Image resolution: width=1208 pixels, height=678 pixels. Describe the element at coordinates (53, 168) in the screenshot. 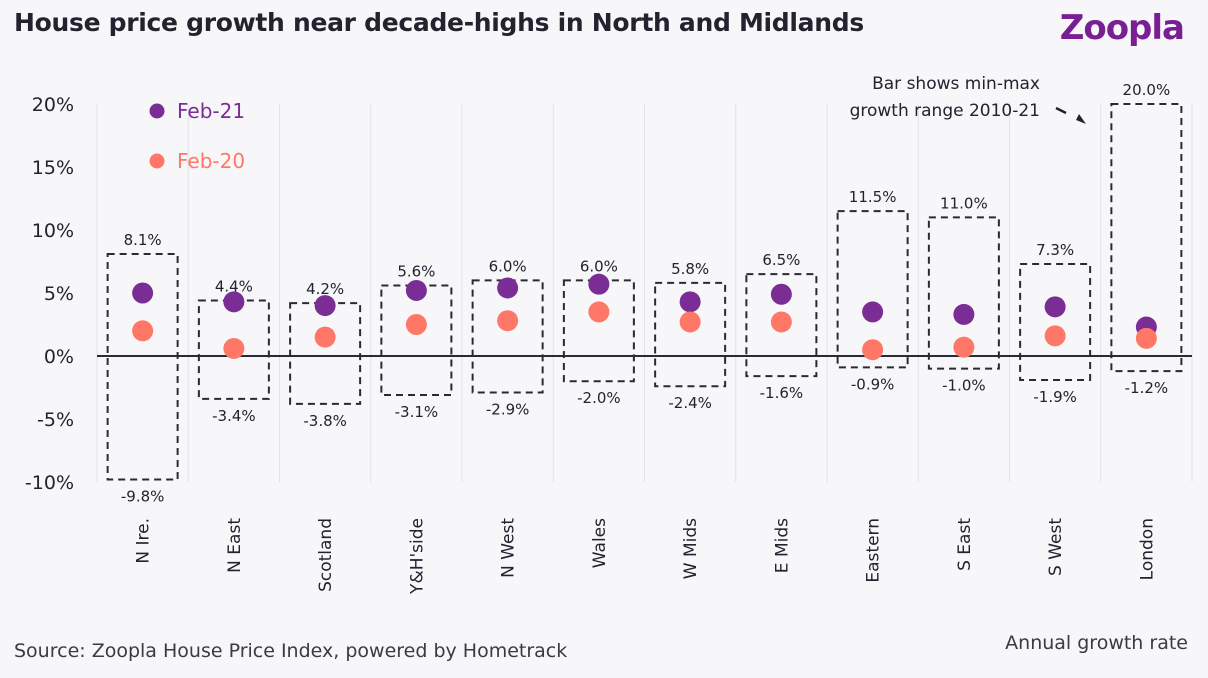

I see `y-tick-label: 15%` at that location.